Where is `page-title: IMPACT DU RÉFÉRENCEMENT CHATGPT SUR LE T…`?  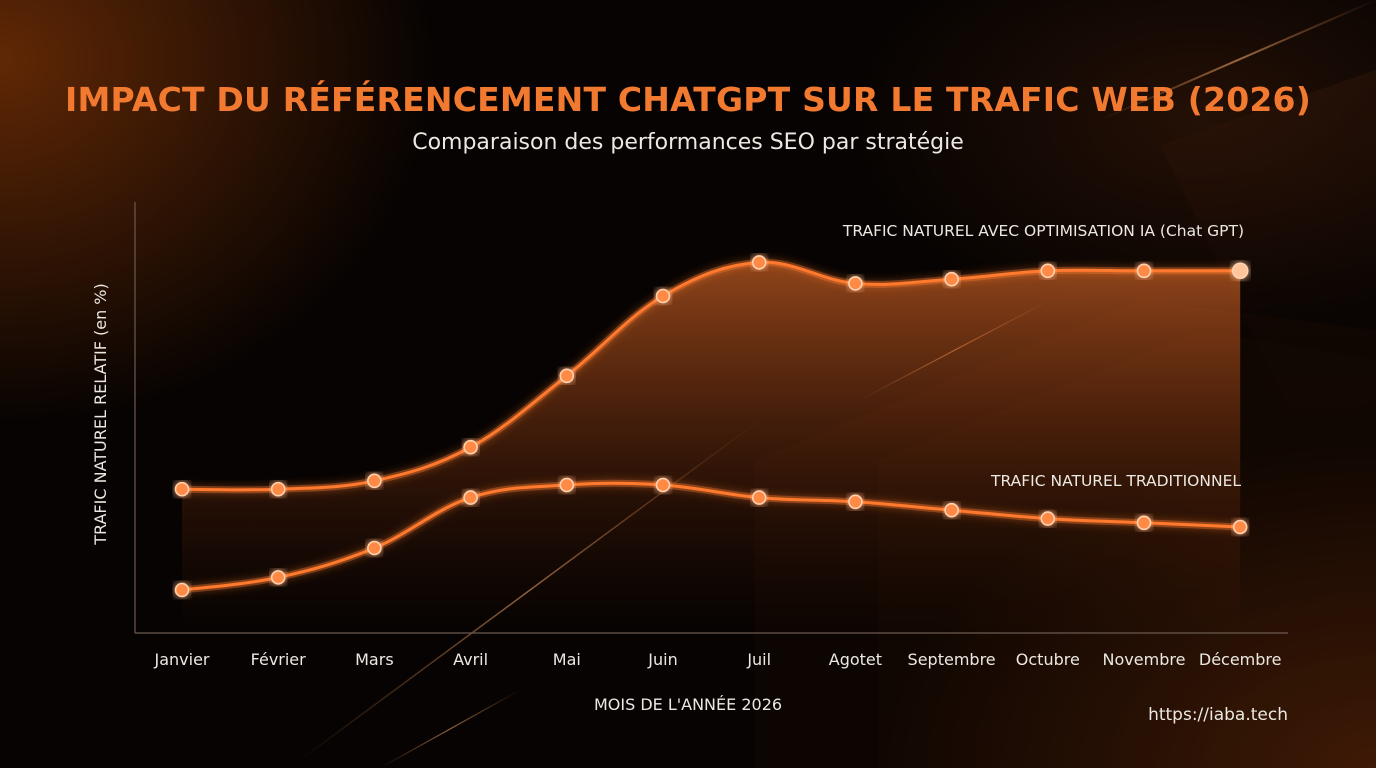
page-title: IMPACT DU RÉFÉRENCEMENT CHATGPT SUR LE T… is located at coordinates (688, 99).